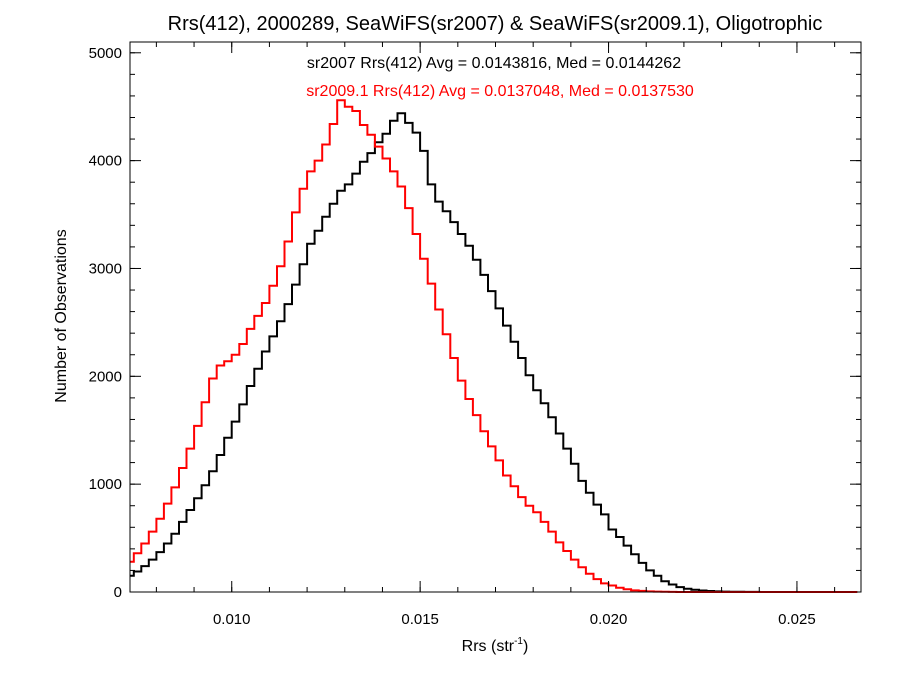 This screenshot has width=900, height=680. I want to click on x-axis-label: Rrs (str-1), so click(495, 645).